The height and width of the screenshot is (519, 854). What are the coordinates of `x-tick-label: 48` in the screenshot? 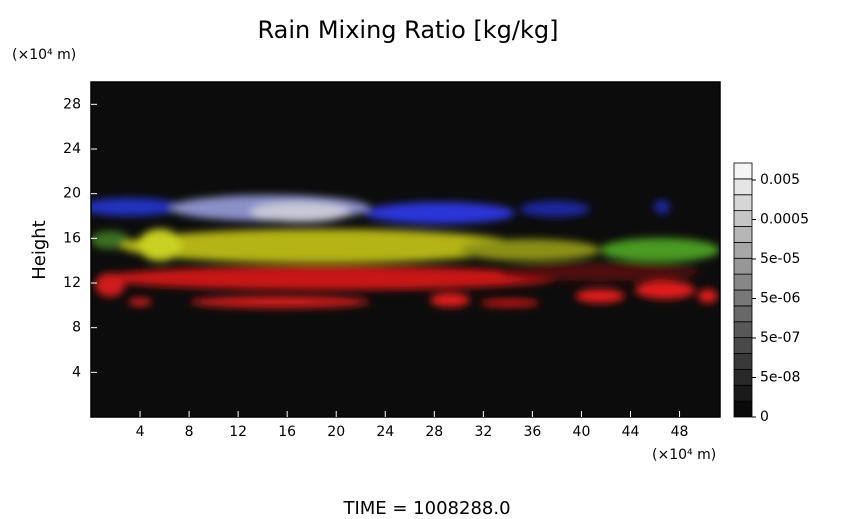 It's located at (680, 432).